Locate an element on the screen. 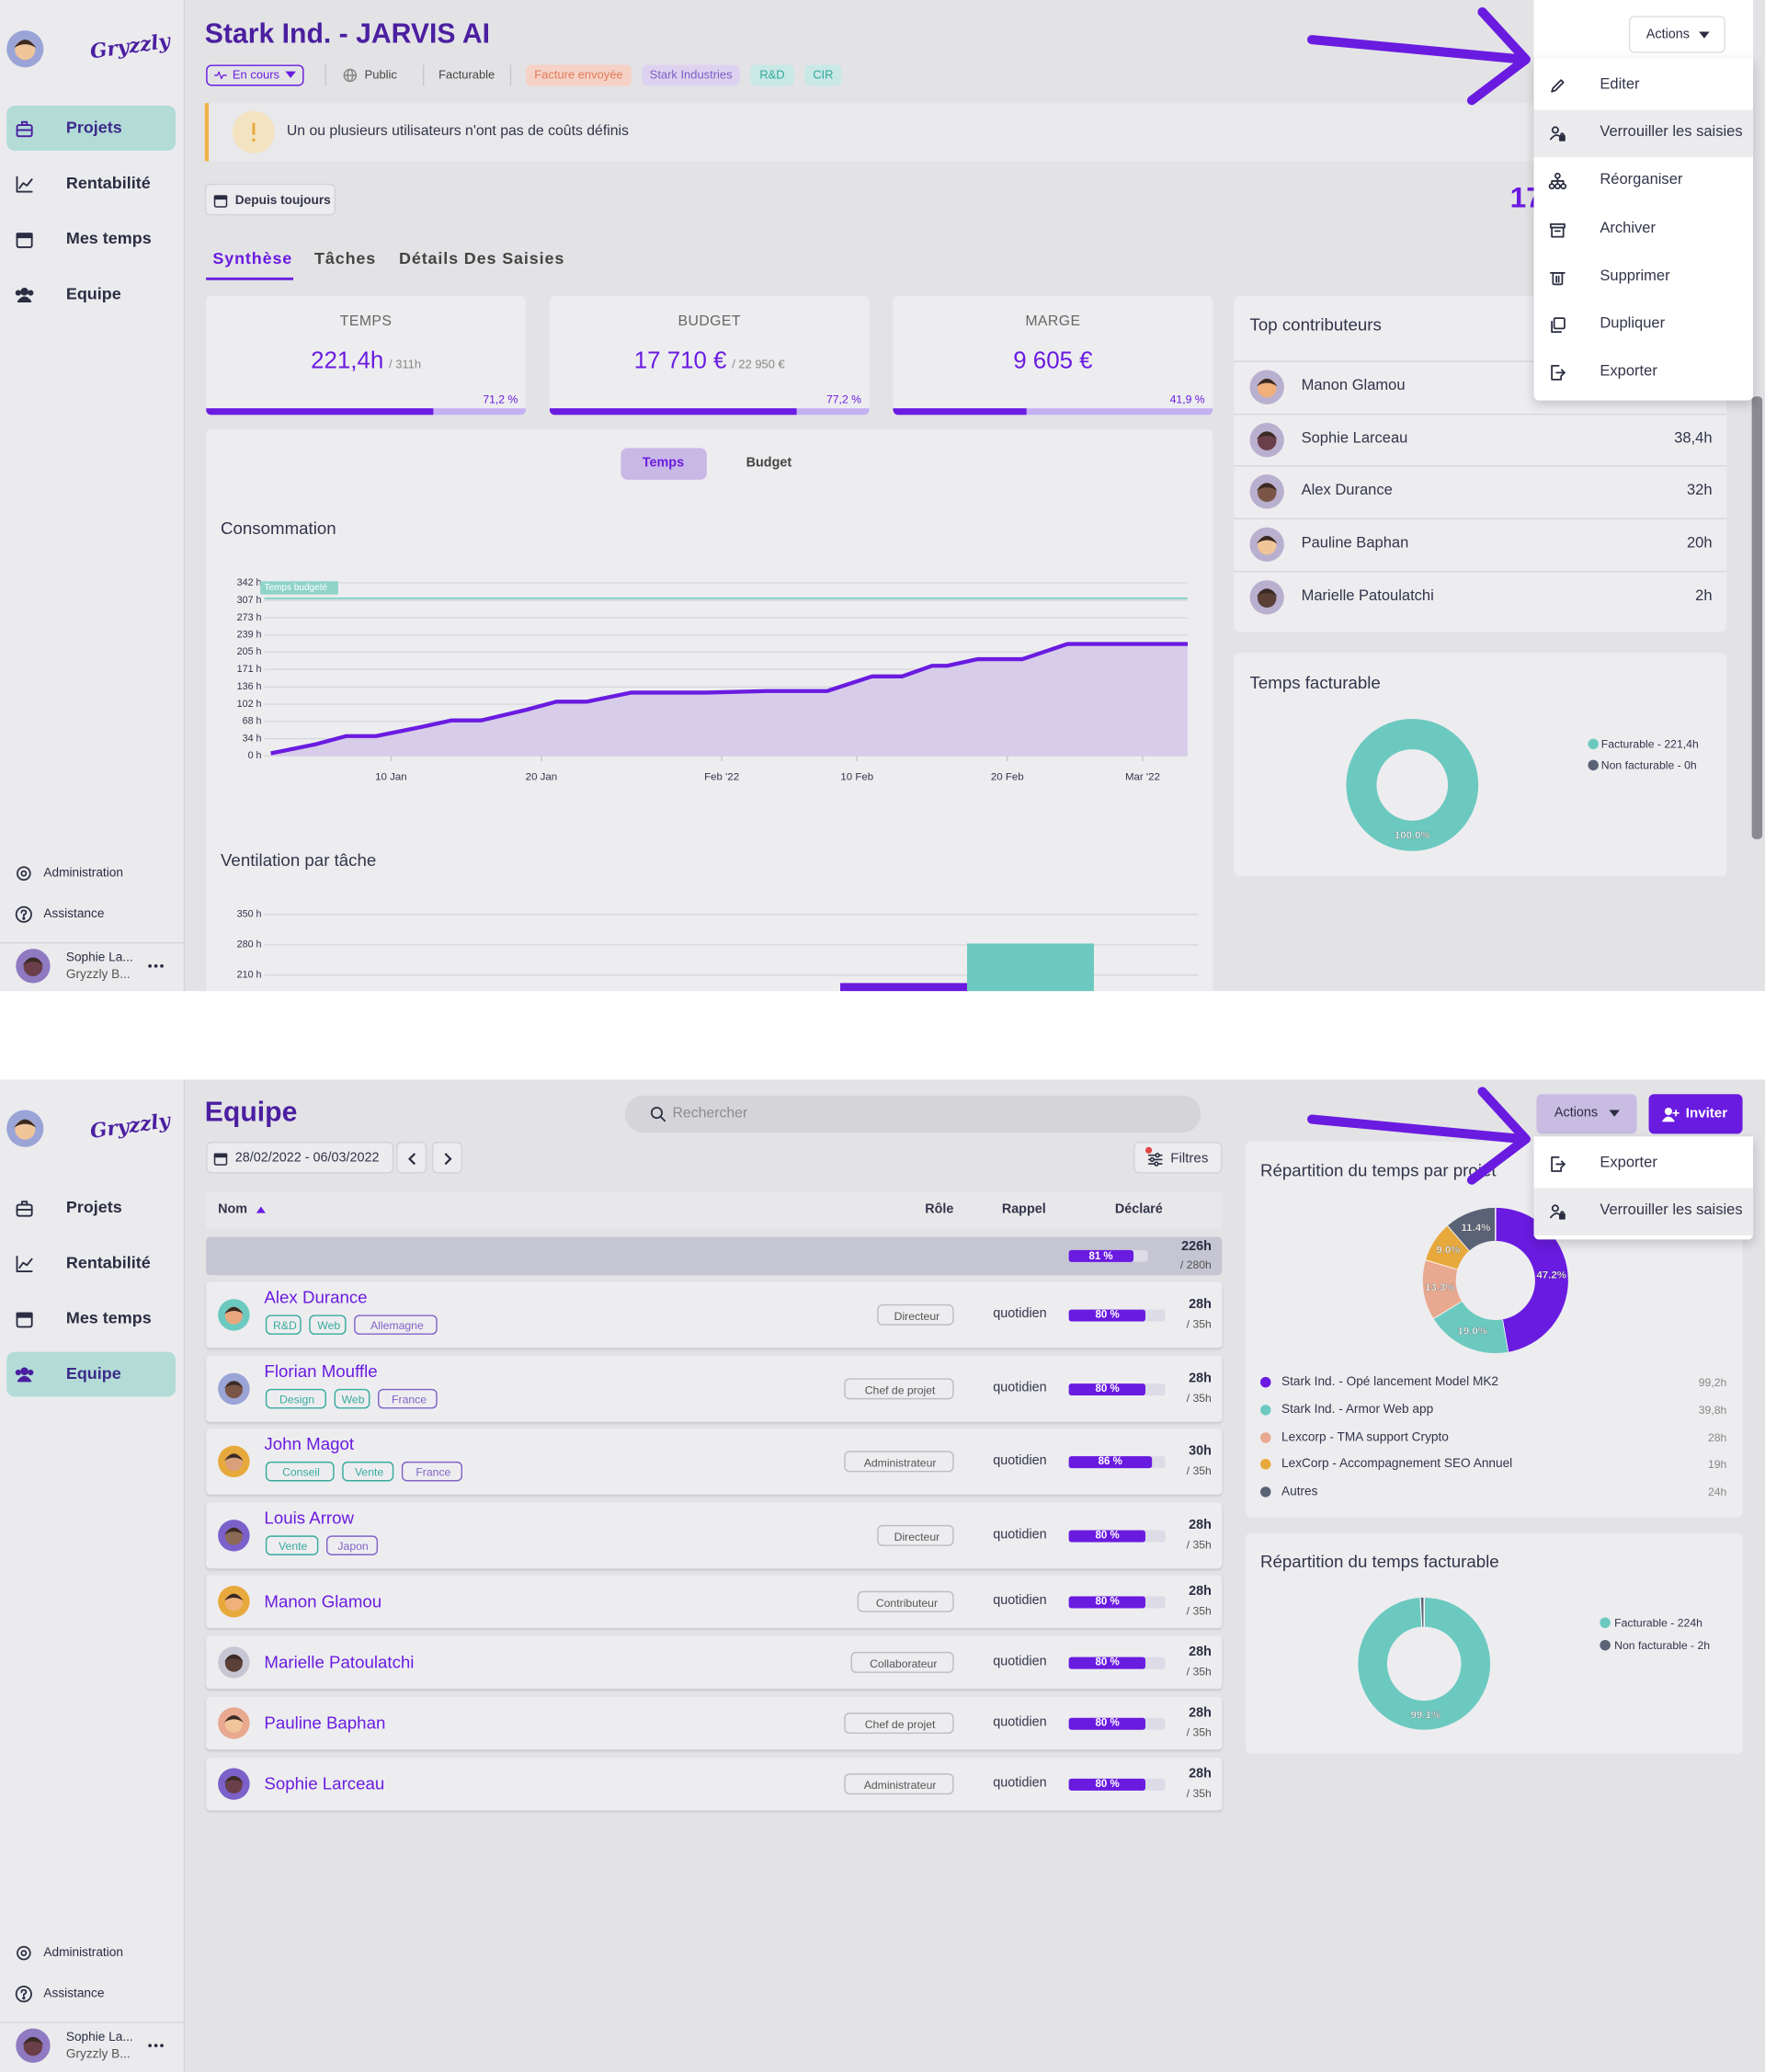  page-title: Equipe is located at coordinates (251, 1113).